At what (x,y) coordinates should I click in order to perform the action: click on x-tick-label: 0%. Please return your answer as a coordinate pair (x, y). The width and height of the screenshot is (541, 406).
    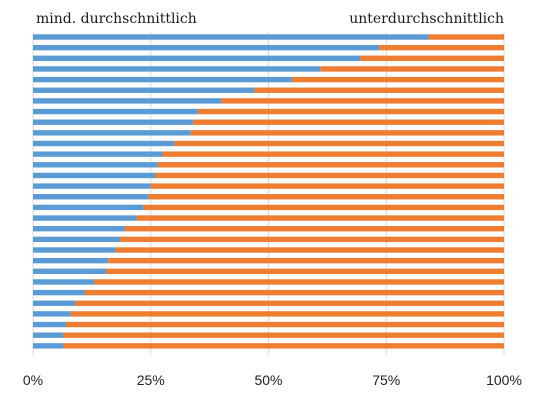
    Looking at the image, I should click on (33, 380).